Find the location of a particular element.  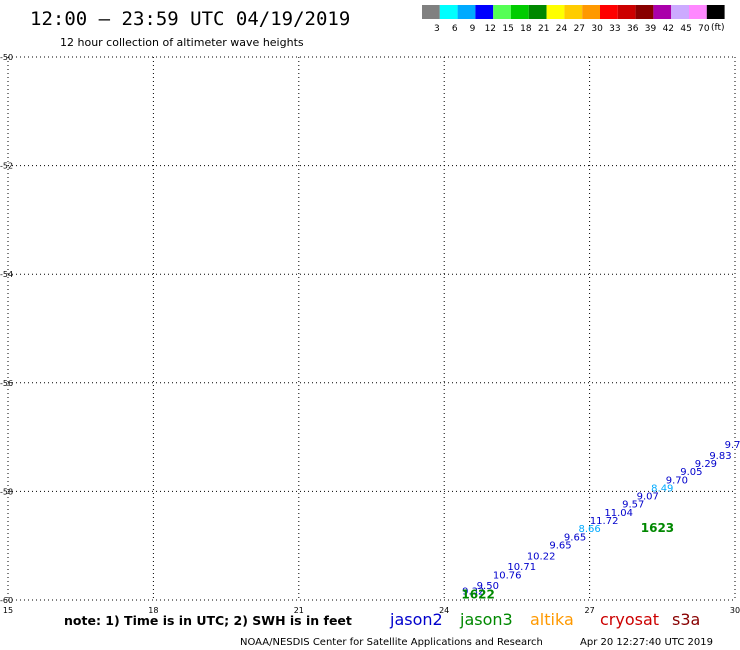

scale-label: 33 is located at coordinates (614, 29).